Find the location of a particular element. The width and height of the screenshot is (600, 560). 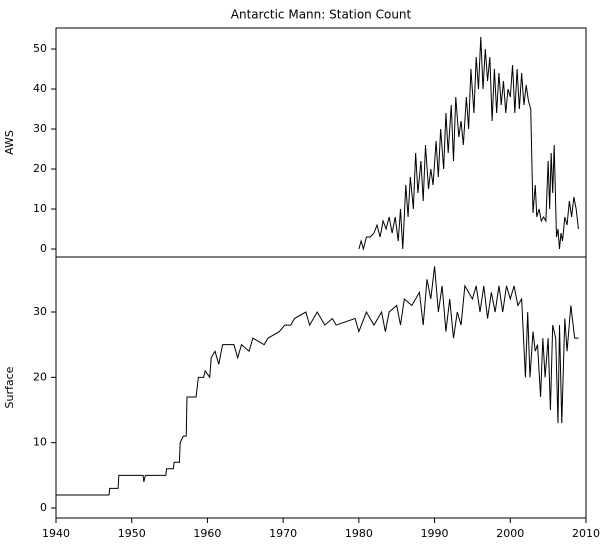

x-tick-label: 1960 is located at coordinates (207, 533).